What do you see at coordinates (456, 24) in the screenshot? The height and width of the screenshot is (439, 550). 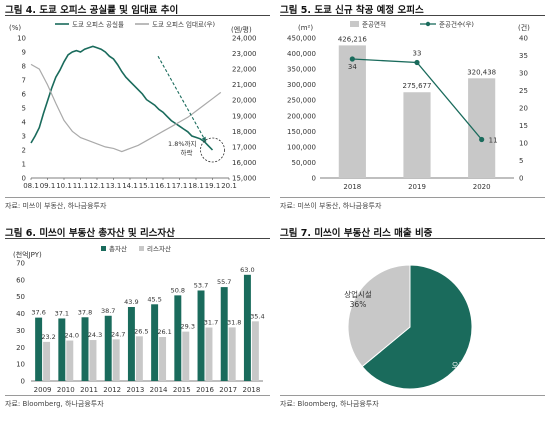 I see `legend-count-label: 준공건수(우)` at bounding box center [456, 24].